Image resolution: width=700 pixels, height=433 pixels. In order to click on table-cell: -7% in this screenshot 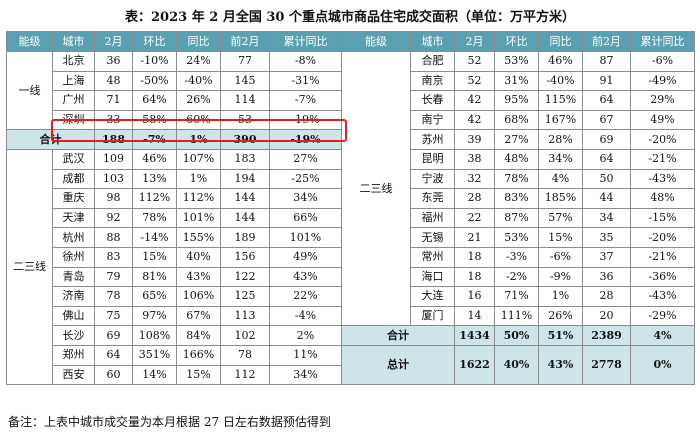, I will do `click(154, 139)`.